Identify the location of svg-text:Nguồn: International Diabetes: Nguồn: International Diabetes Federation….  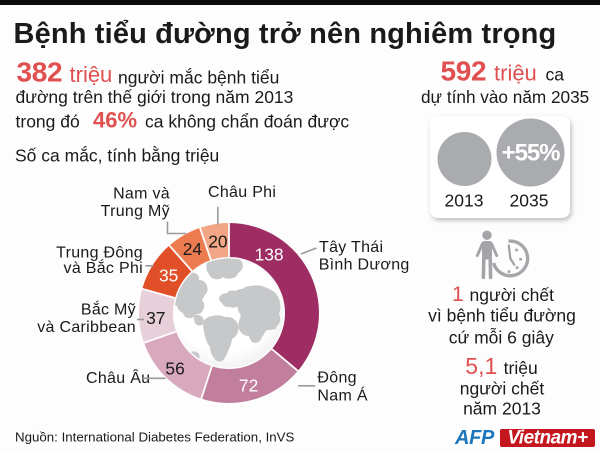
(155, 437).